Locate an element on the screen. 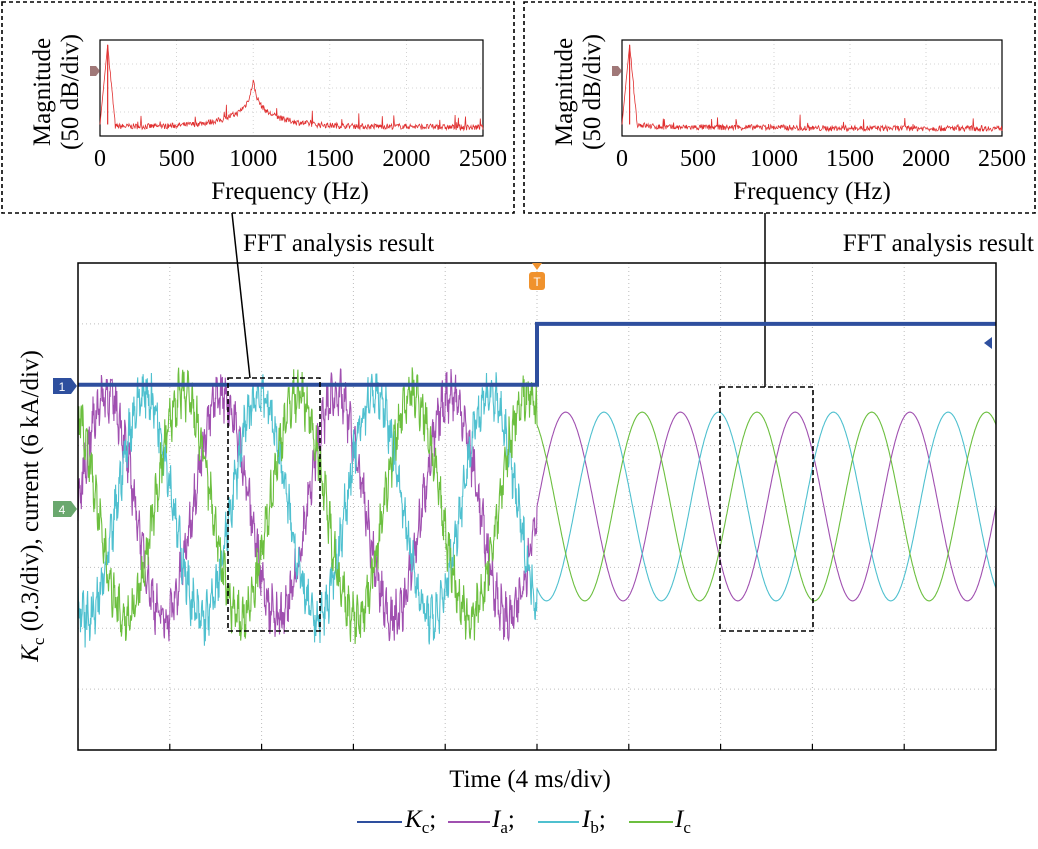  fft-right-grid is located at coordinates (812, 88).